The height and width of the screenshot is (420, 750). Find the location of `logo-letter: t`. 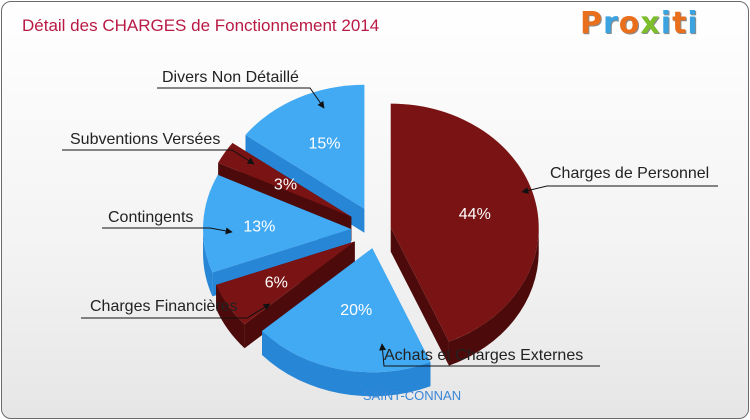

logo-letter: t is located at coordinates (680, 23).